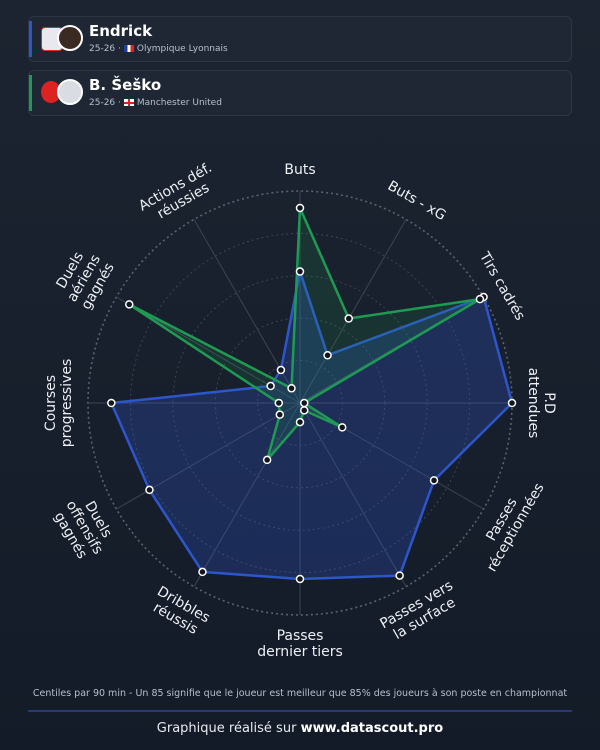  I want to click on axis-label: Courses progressives, so click(59, 403).